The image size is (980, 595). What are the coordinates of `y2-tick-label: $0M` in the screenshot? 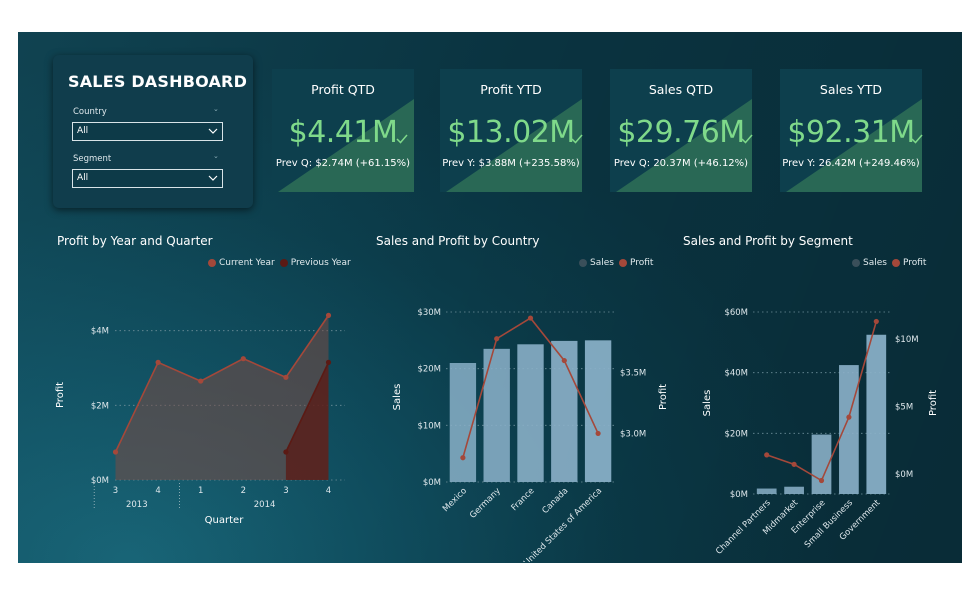 It's located at (904, 475).